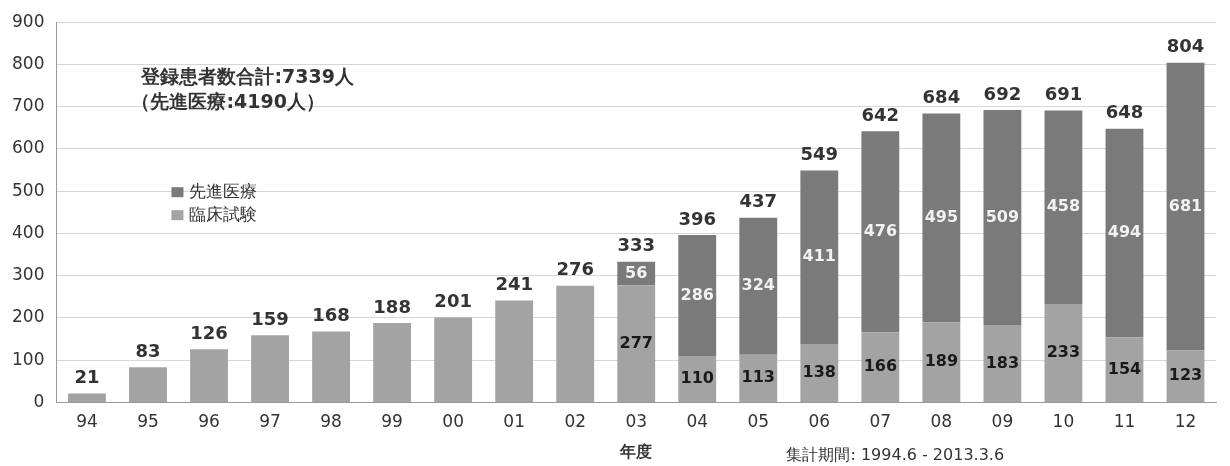  Describe the element at coordinates (819, 372) in the screenshot. I see `data-label: 138` at that location.